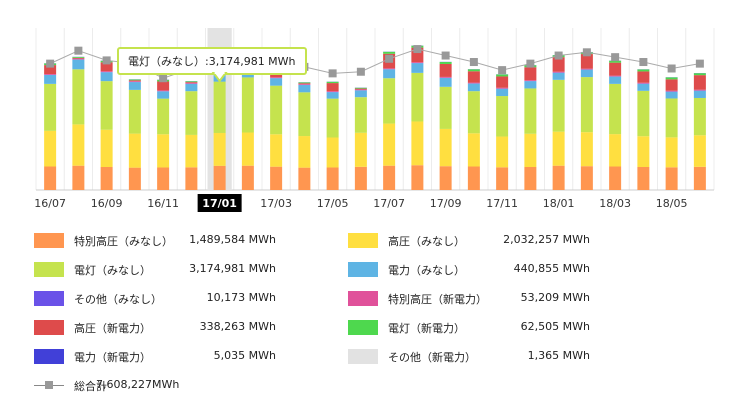 The image size is (744, 402). What do you see at coordinates (90, 386) in the screenshot?
I see `legend-label: 総合計` at bounding box center [90, 386].